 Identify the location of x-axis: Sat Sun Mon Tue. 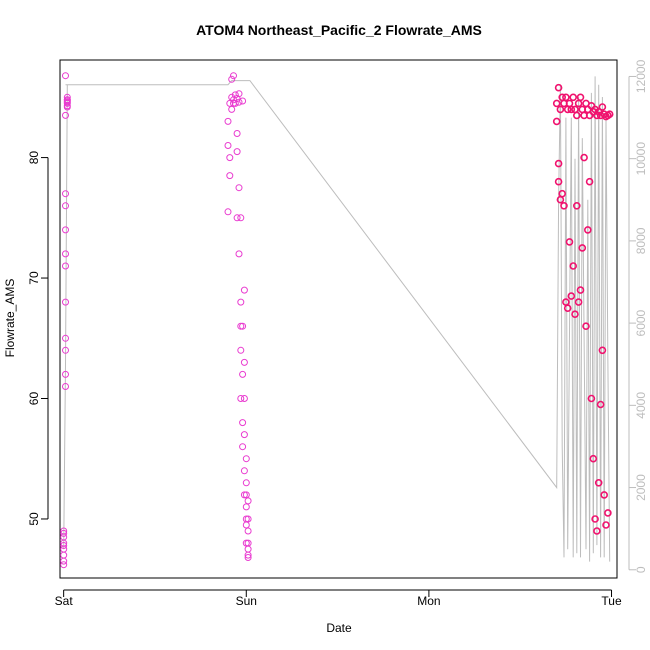
(338, 598).